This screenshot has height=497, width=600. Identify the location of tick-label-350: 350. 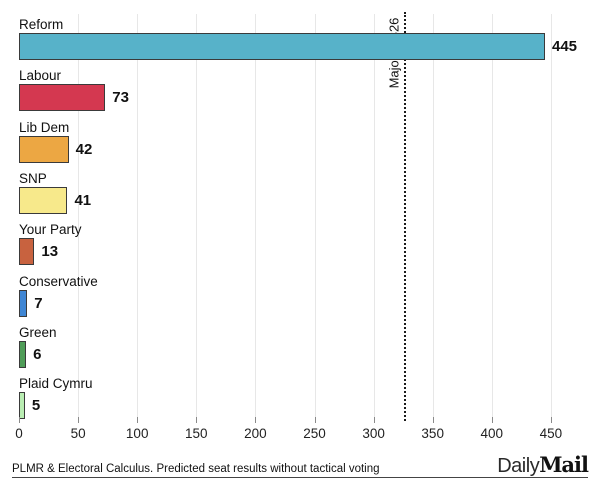
(432, 433).